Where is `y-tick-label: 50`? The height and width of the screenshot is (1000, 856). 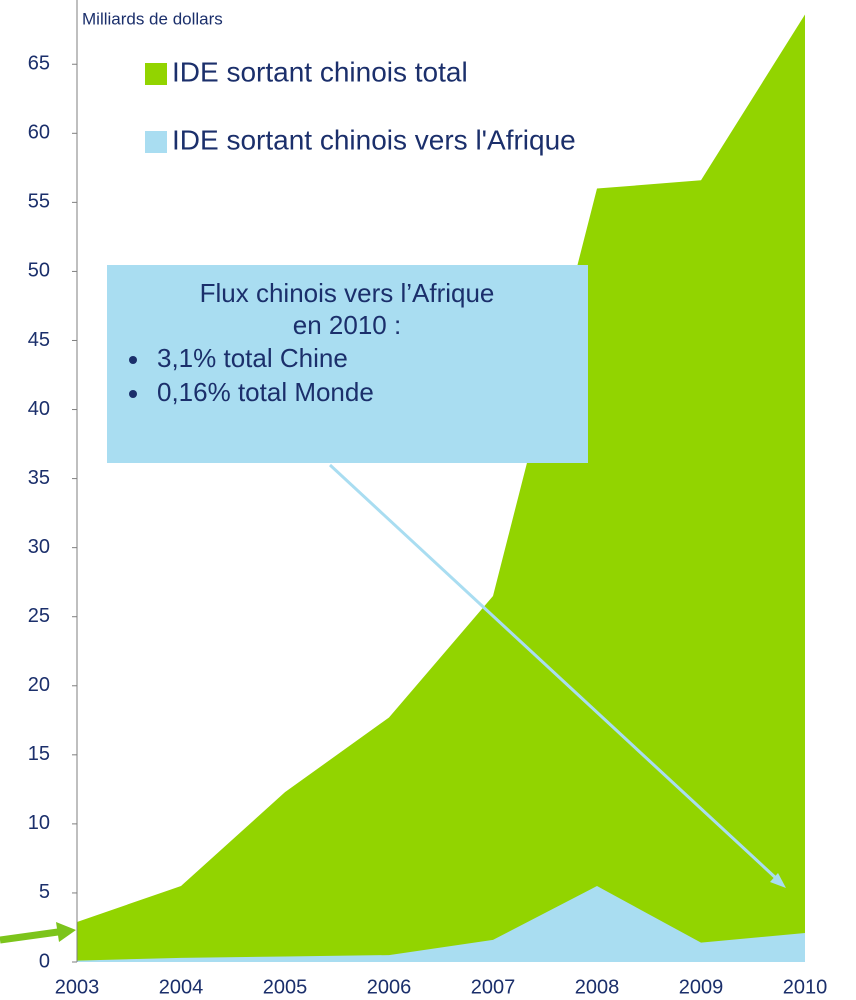
y-tick-label: 50 is located at coordinates (39, 271).